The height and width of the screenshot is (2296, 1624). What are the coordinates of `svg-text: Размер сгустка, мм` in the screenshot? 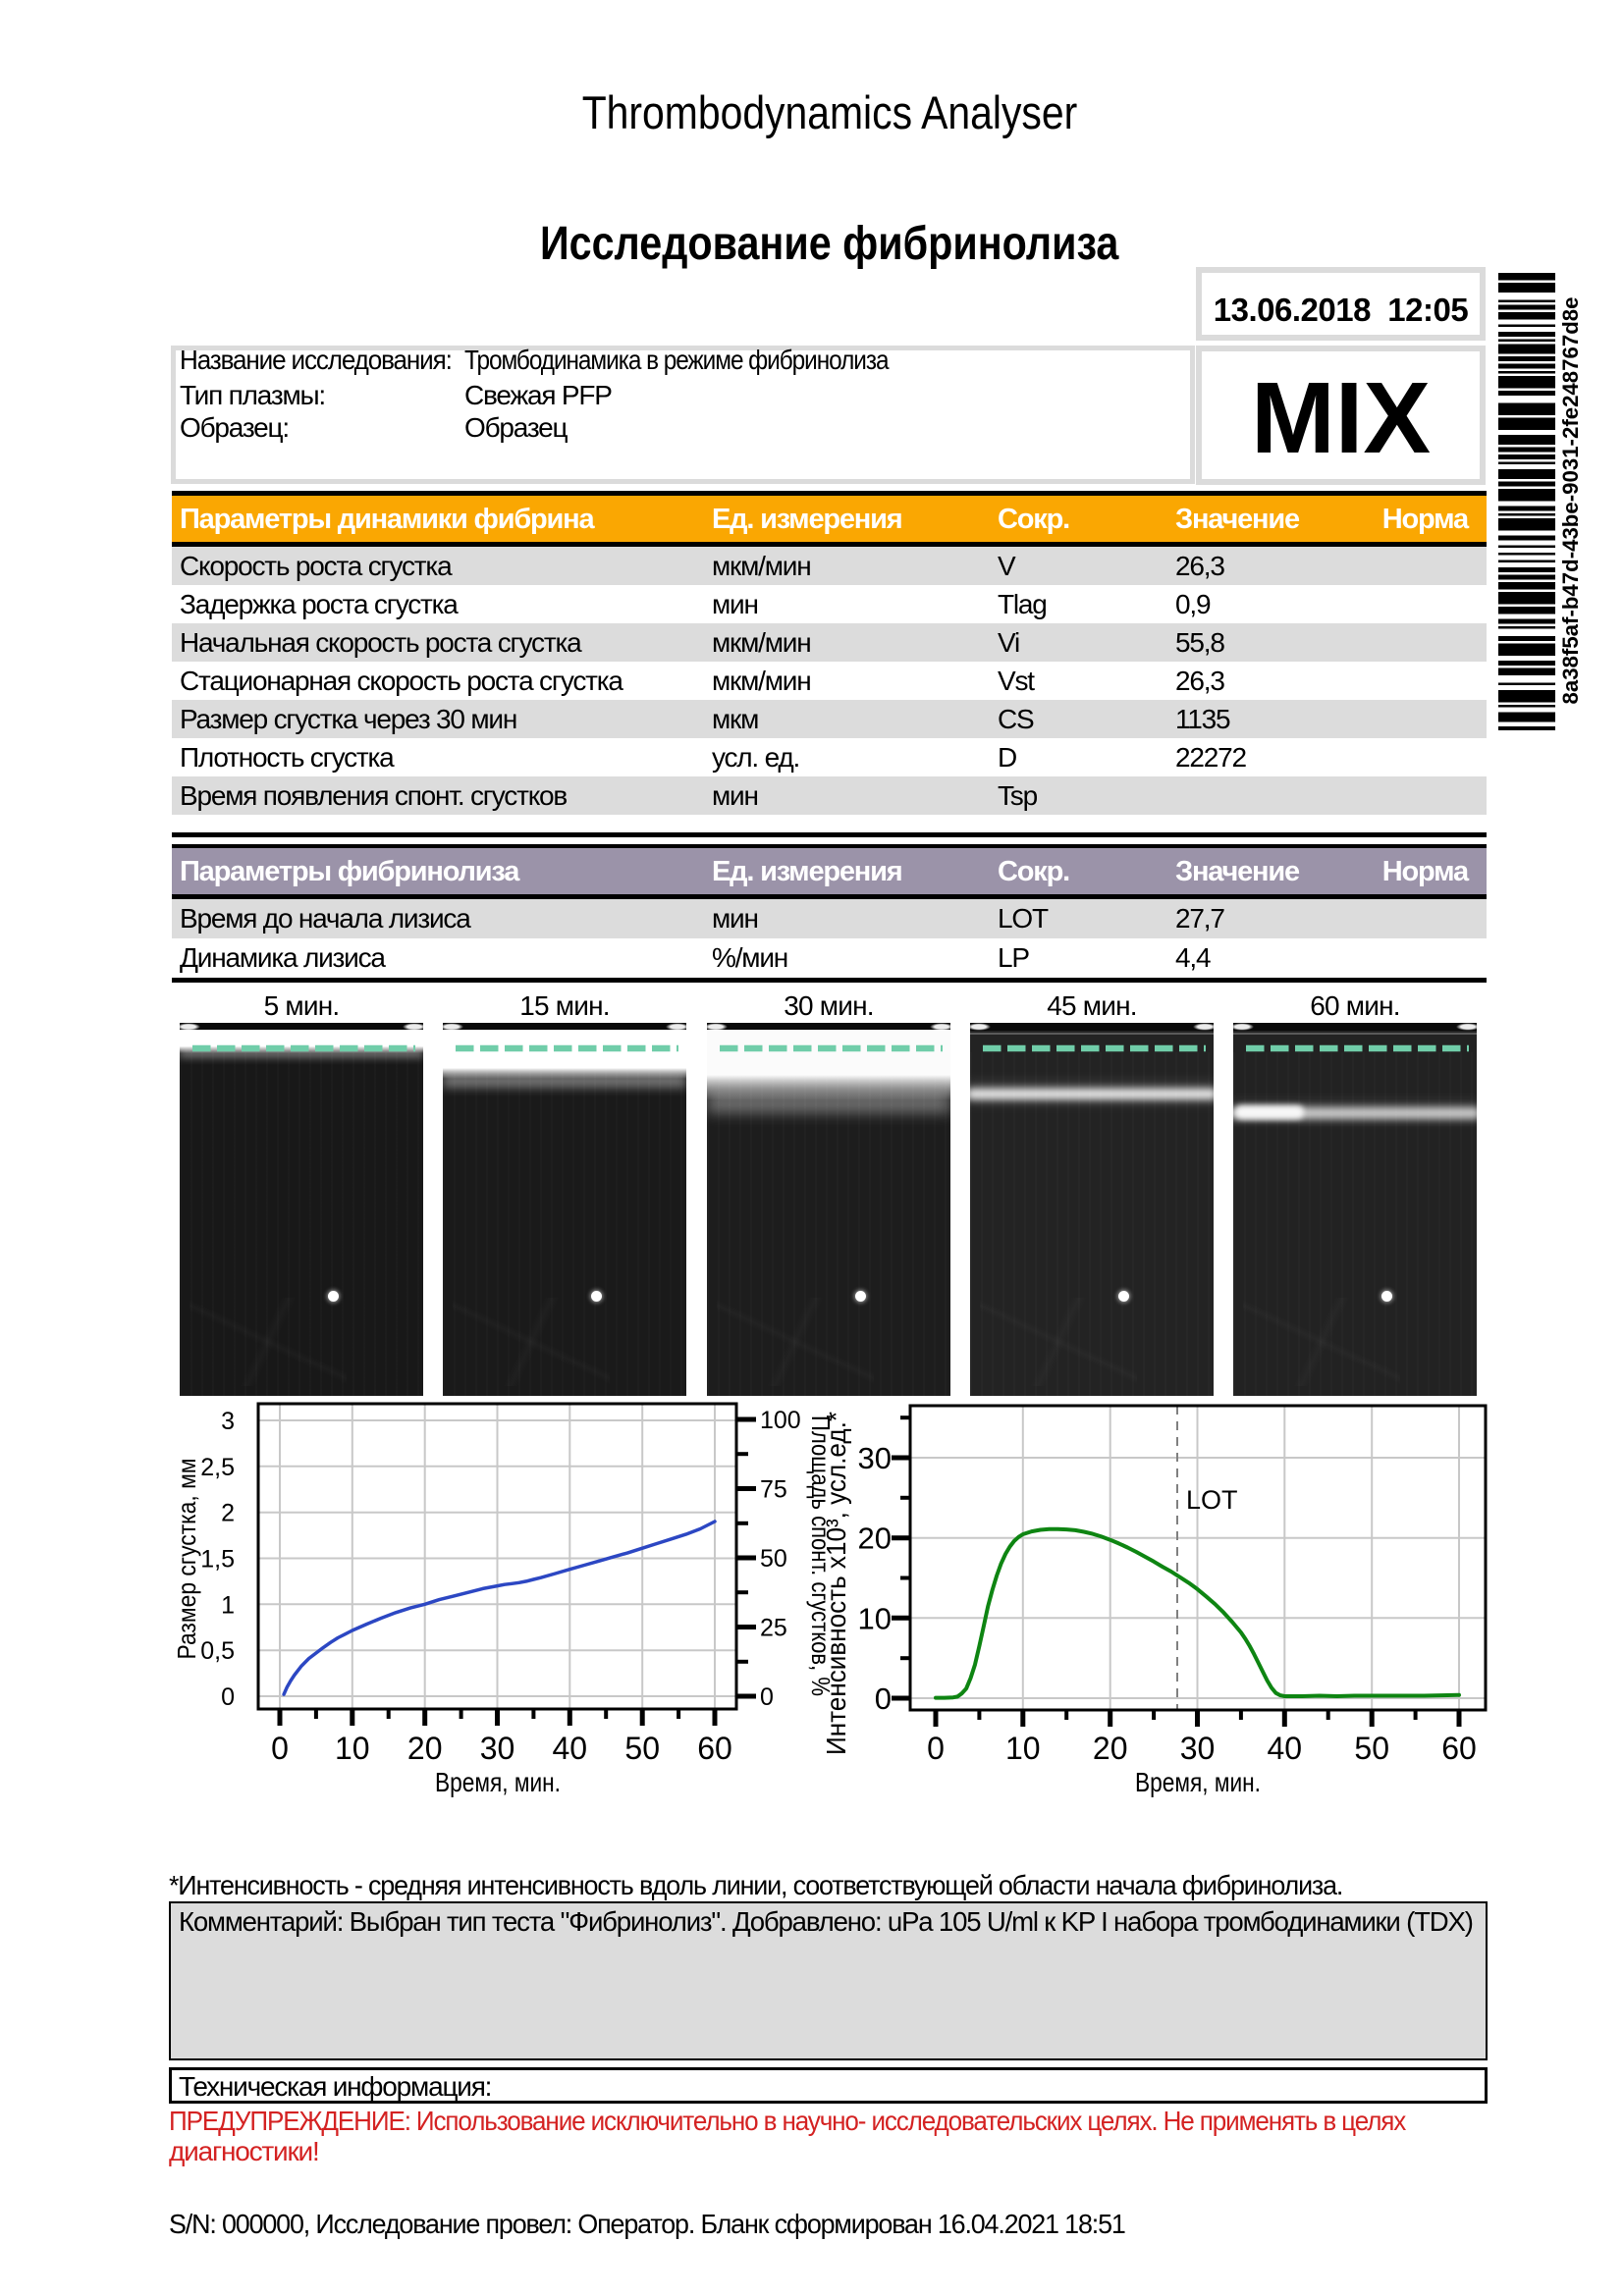 It's located at (186, 1560).